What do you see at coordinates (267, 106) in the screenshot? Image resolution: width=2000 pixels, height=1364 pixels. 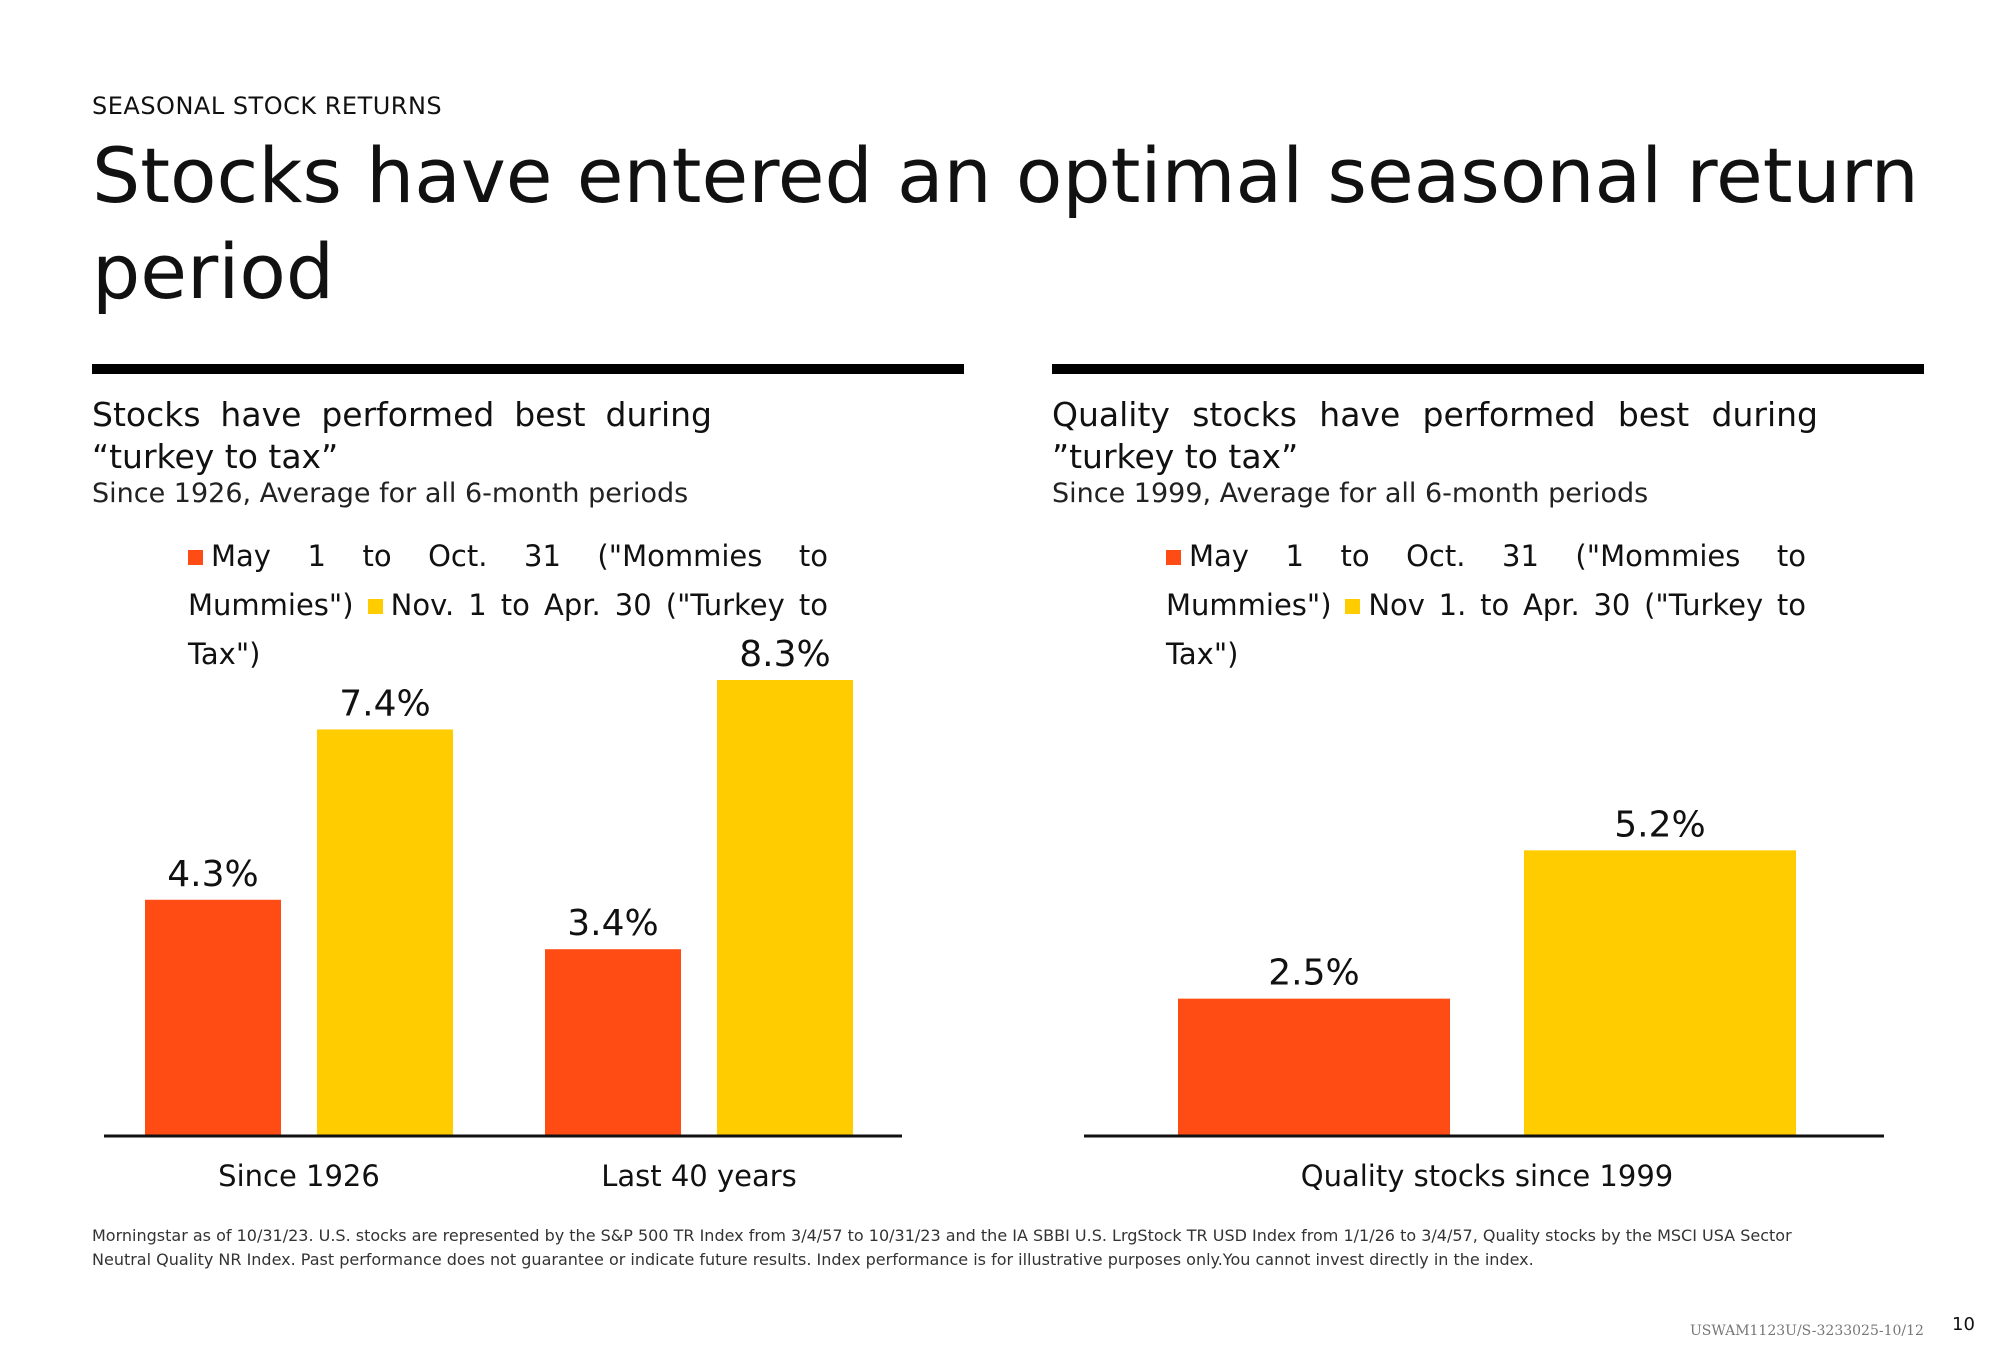 I see `section-eyebrow: SEASONAL STOCK RETURNS` at bounding box center [267, 106].